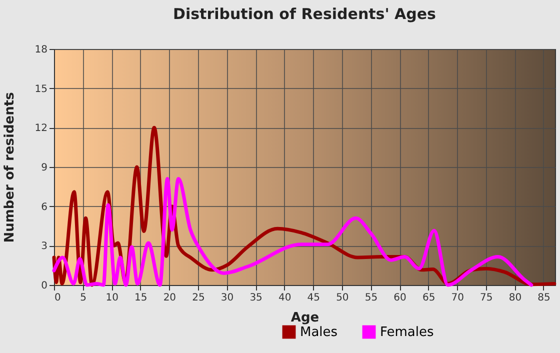  I want to click on x-axis-title: Age, so click(305, 318).